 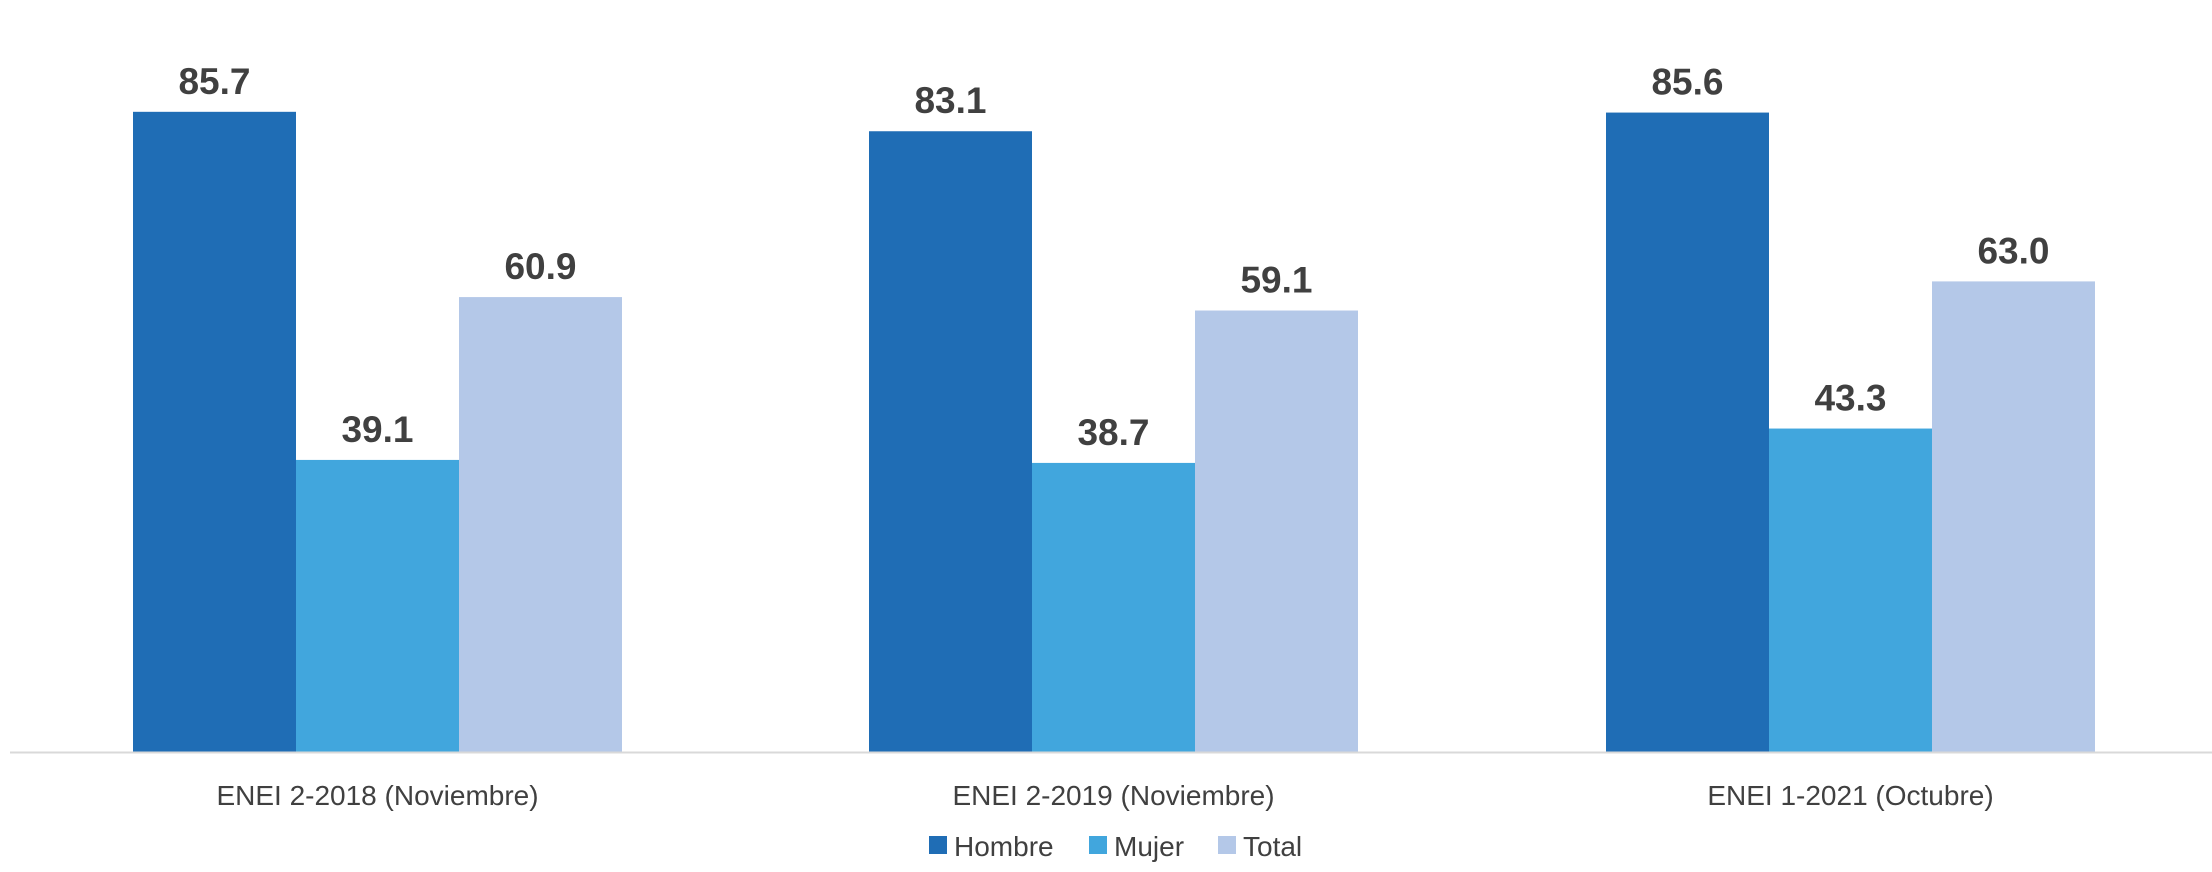 What do you see at coordinates (950, 100) in the screenshot?
I see `value-label-hombre-2: 83.1` at bounding box center [950, 100].